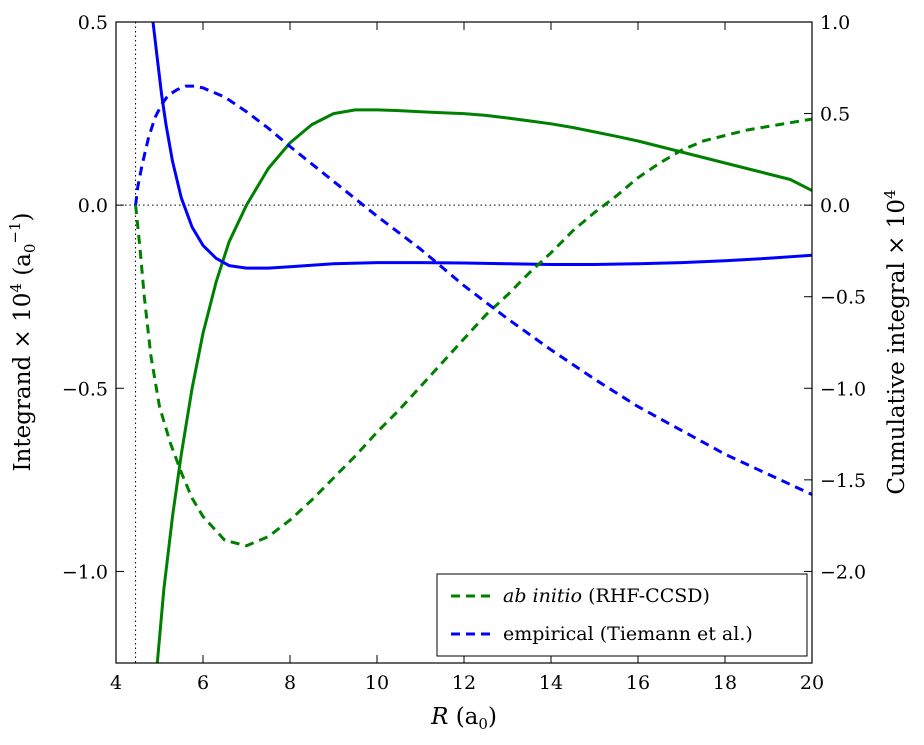 This screenshot has height=745, width=924. What do you see at coordinates (835, 206) in the screenshot?
I see `right-y-tick-label: 0.0` at bounding box center [835, 206].